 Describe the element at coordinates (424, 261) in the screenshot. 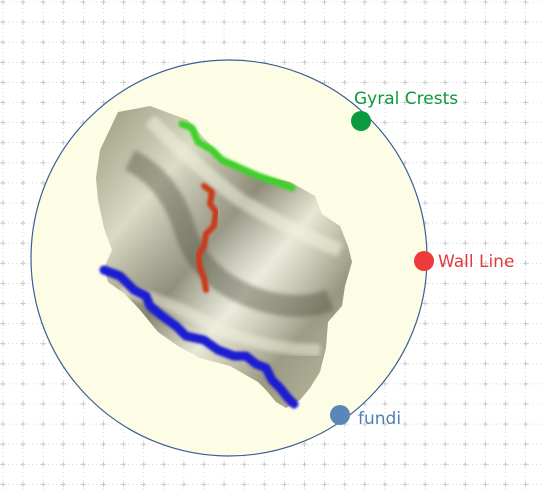

I see `wall-line-marker` at that location.